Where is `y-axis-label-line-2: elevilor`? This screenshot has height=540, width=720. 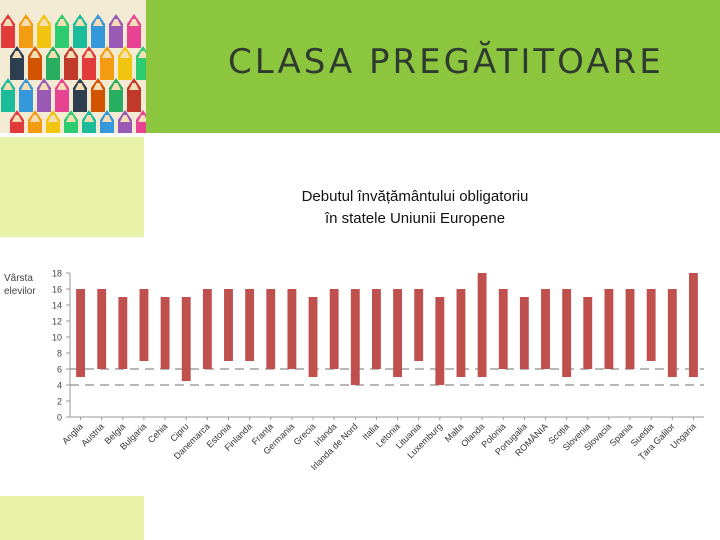 y-axis-label-line-2: elevilor is located at coordinates (20, 291).